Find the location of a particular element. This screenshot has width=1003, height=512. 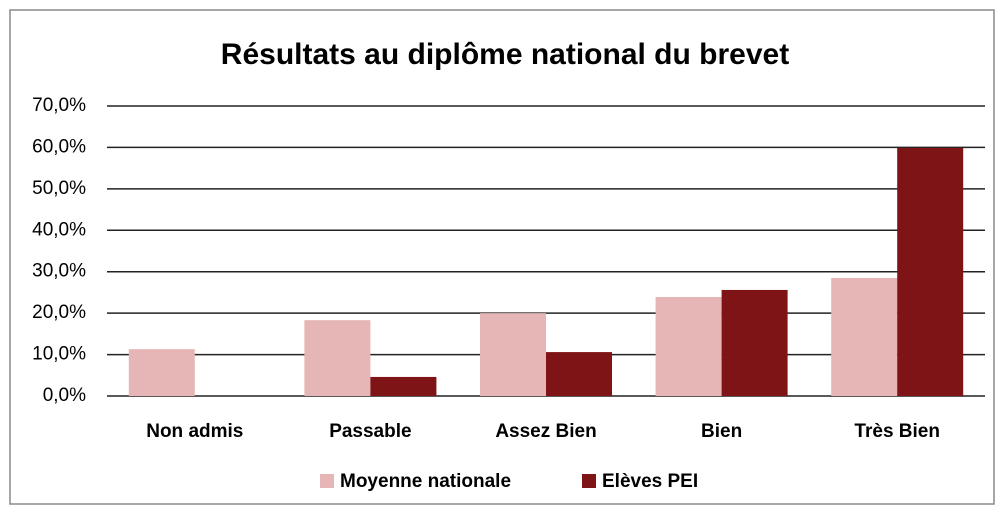

y-tick-label: 30,0% is located at coordinates (59, 271).